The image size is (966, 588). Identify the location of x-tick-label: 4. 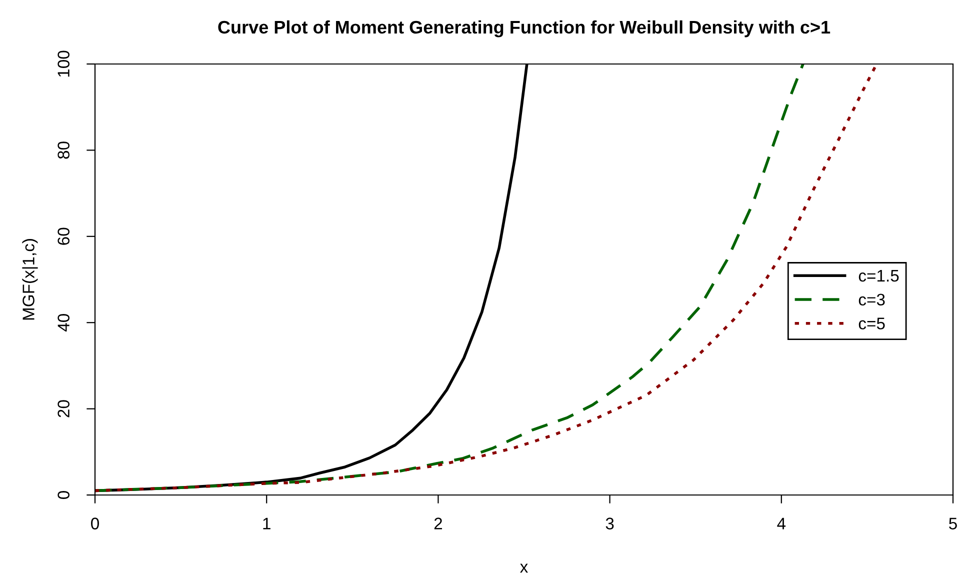
(781, 524).